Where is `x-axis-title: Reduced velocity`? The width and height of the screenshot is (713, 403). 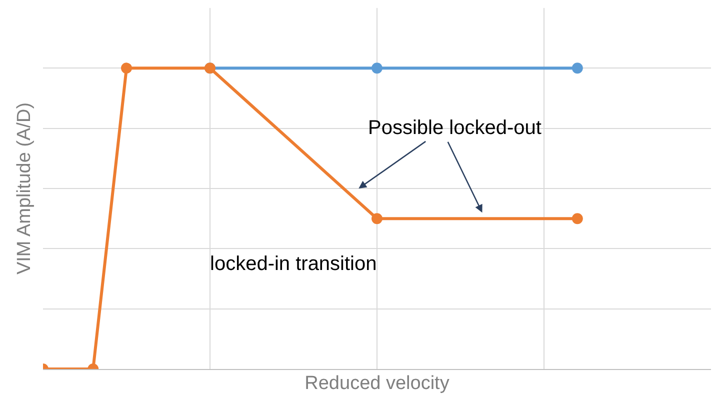 x-axis-title: Reduced velocity is located at coordinates (377, 383).